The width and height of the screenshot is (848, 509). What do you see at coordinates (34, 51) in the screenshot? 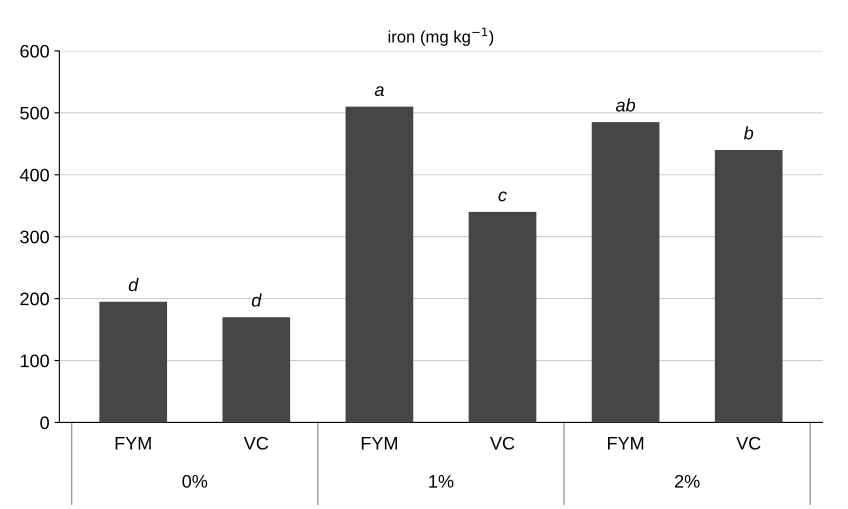
I see `y-tick-label: 600` at bounding box center [34, 51].